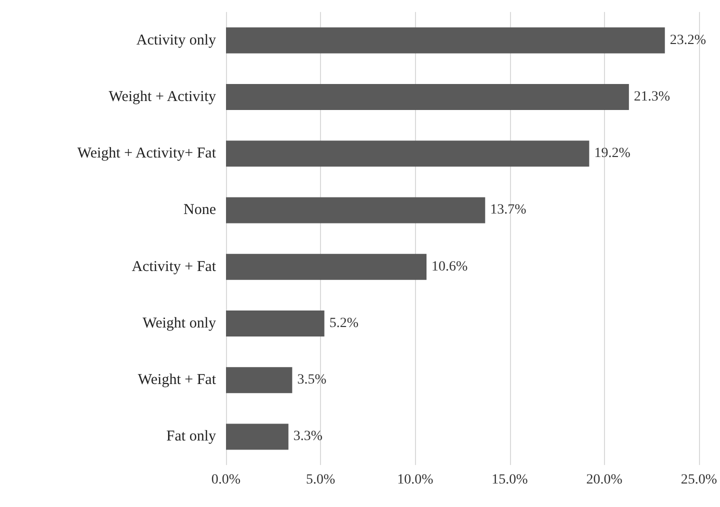 This screenshot has height=507, width=720. Describe the element at coordinates (450, 266) in the screenshot. I see `data-label: 10.6%` at that location.